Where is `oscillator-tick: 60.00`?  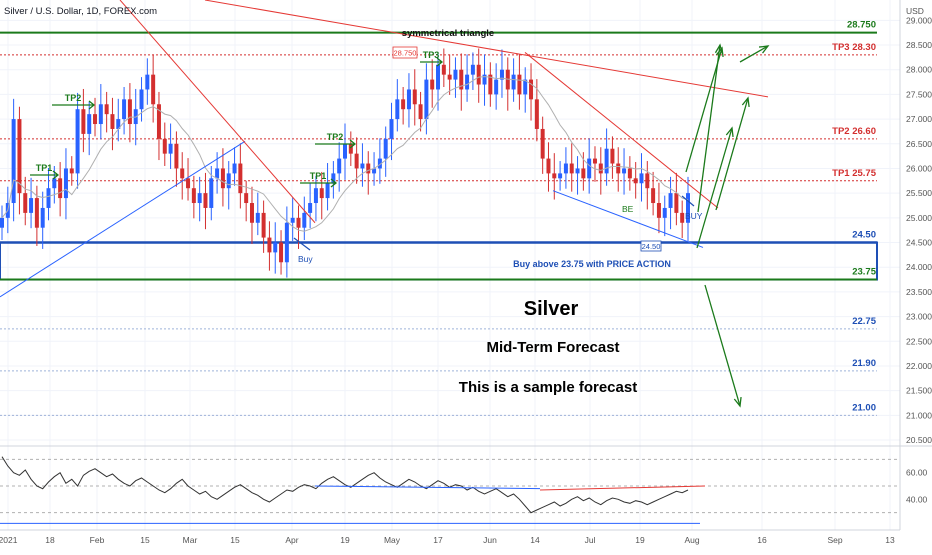 oscillator-tick: 60.00 is located at coordinates (917, 473).